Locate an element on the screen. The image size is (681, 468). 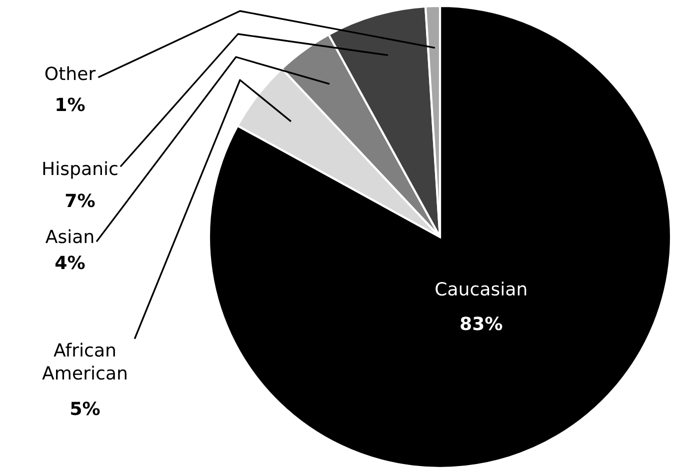
data-label: 5% is located at coordinates (85, 409).